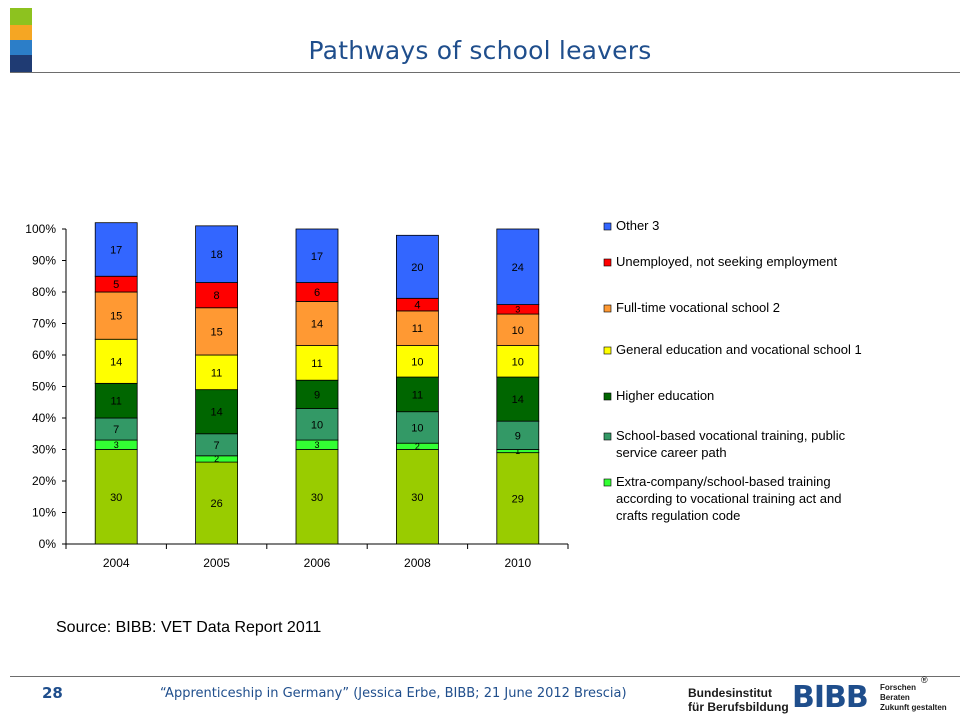 The image size is (960, 720). I want to click on y-tick-label: 40%, so click(44, 418).